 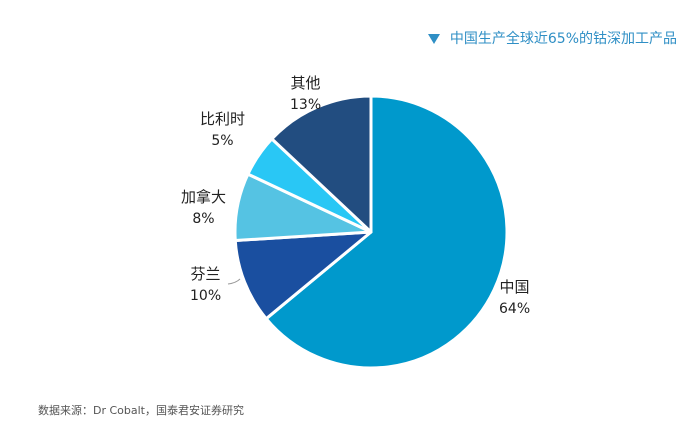 What do you see at coordinates (563, 39) in the screenshot?
I see `subtitle-text: 中国生产全球近65%的钴深加工产品` at bounding box center [563, 39].